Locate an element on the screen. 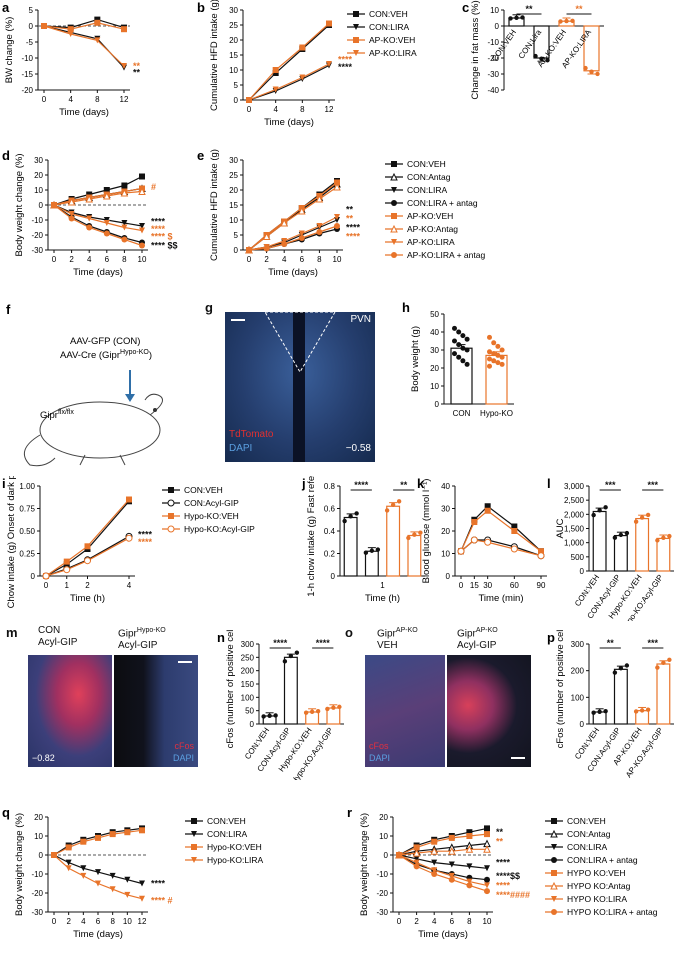 The image size is (685, 957). y-tick-label: 10 is located at coordinates (383, 836).